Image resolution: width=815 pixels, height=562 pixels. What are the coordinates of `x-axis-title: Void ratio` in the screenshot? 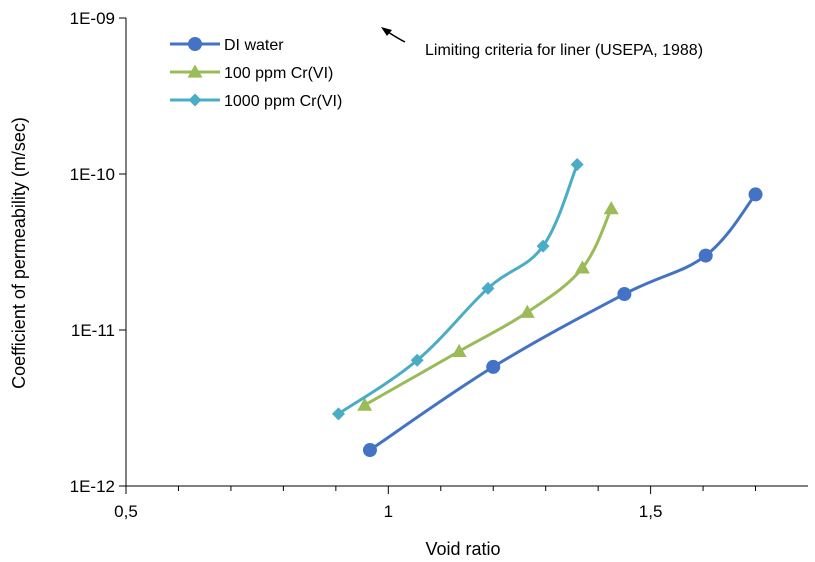 It's located at (462, 549).